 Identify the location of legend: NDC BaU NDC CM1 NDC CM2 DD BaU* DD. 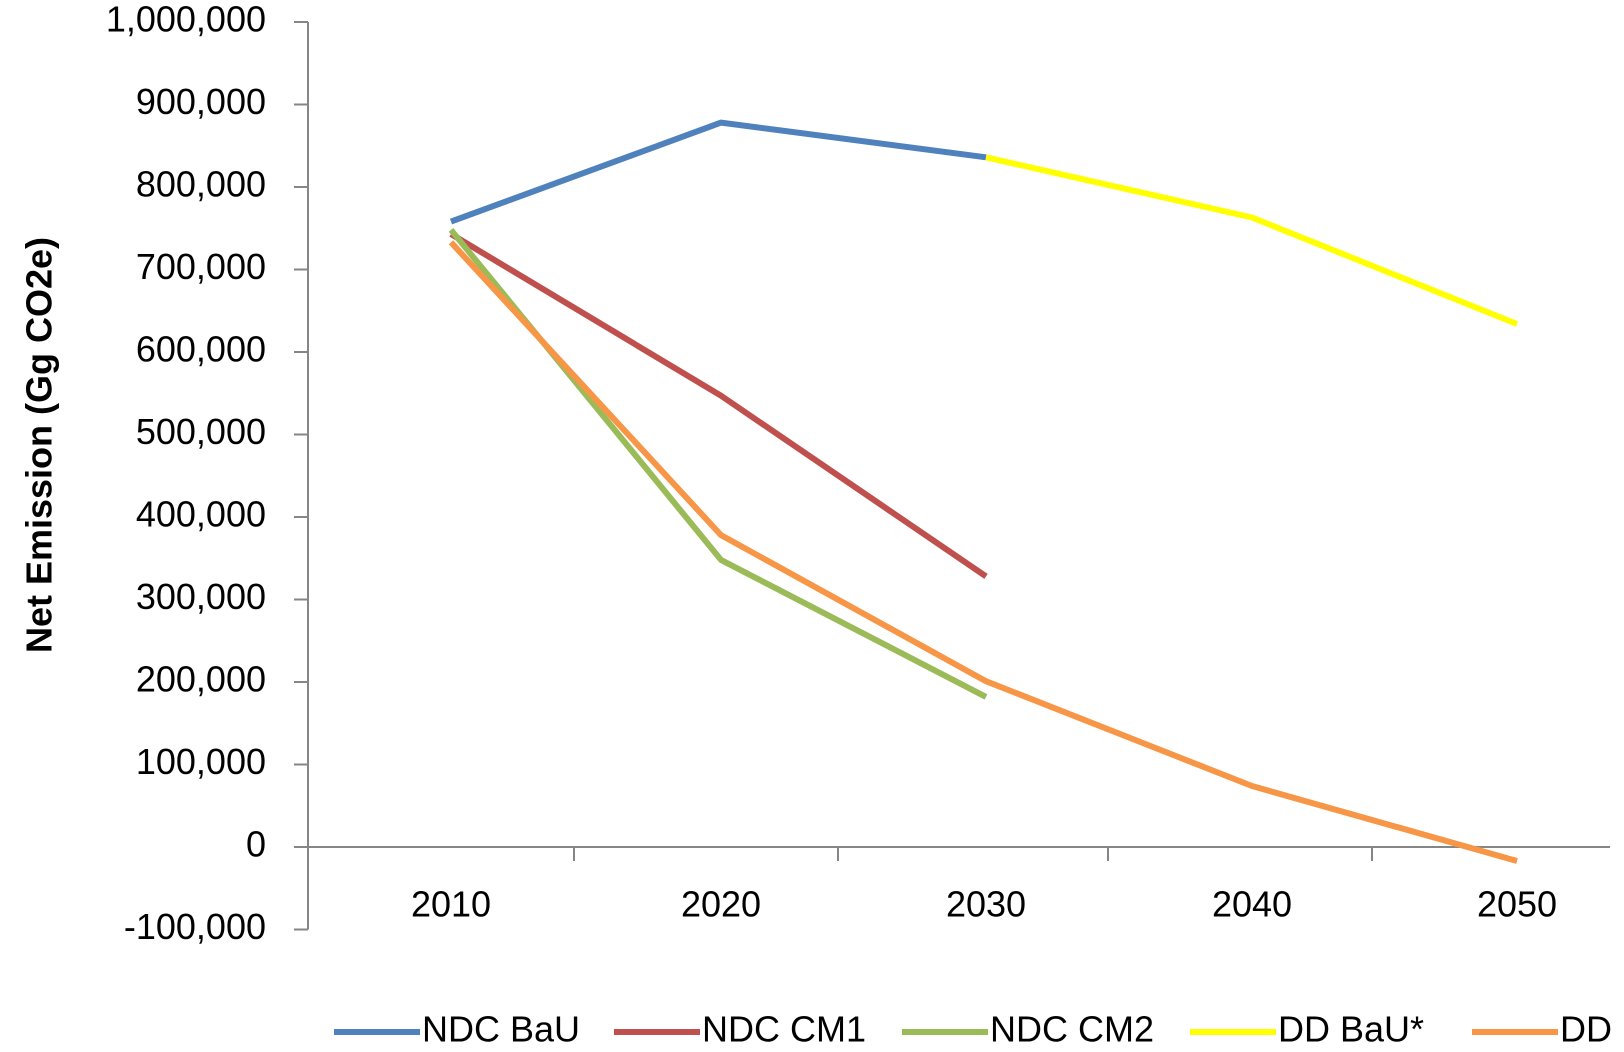
(973, 1029).